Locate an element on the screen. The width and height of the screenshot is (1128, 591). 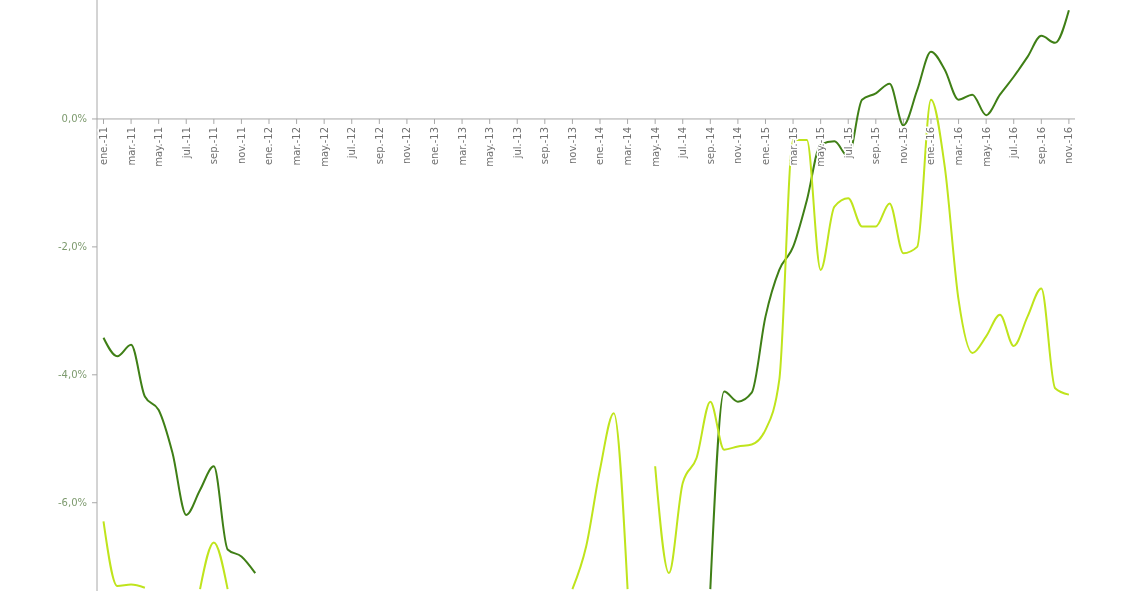
y-tick-label: -2,0% is located at coordinates (72, 247).